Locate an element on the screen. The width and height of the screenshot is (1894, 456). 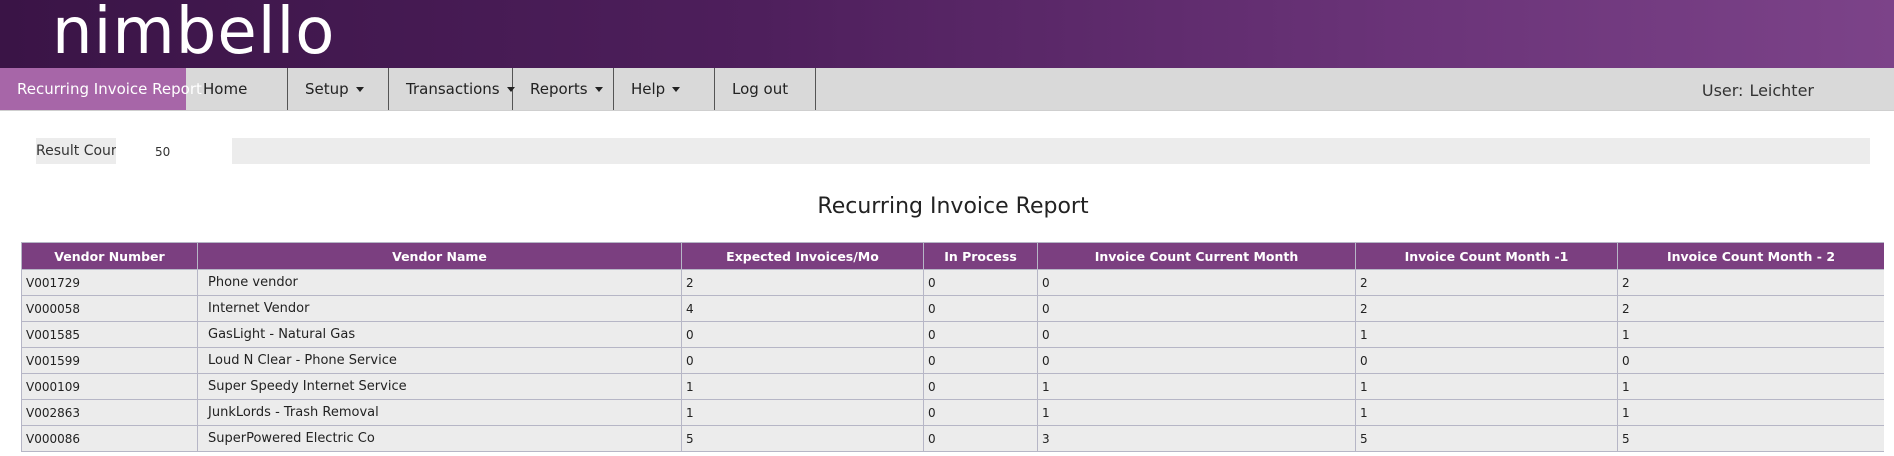
app-header: nimbello is located at coordinates (947, 34).